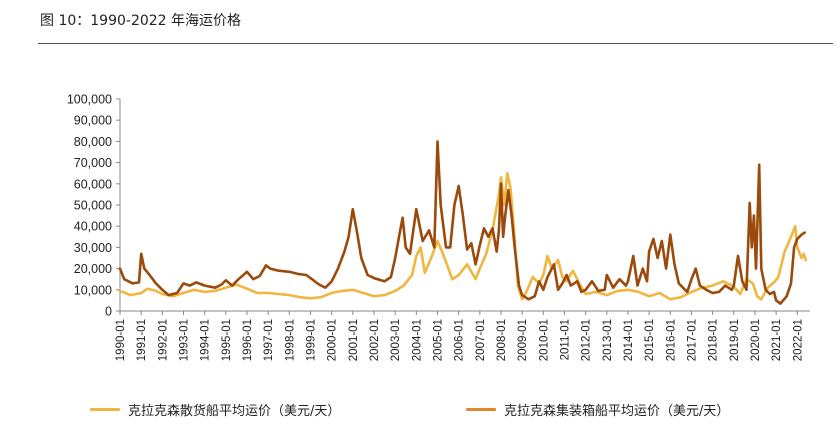 Image resolution: width=837 pixels, height=429 pixels. I want to click on x-tick-label: 1995-01, so click(227, 340).